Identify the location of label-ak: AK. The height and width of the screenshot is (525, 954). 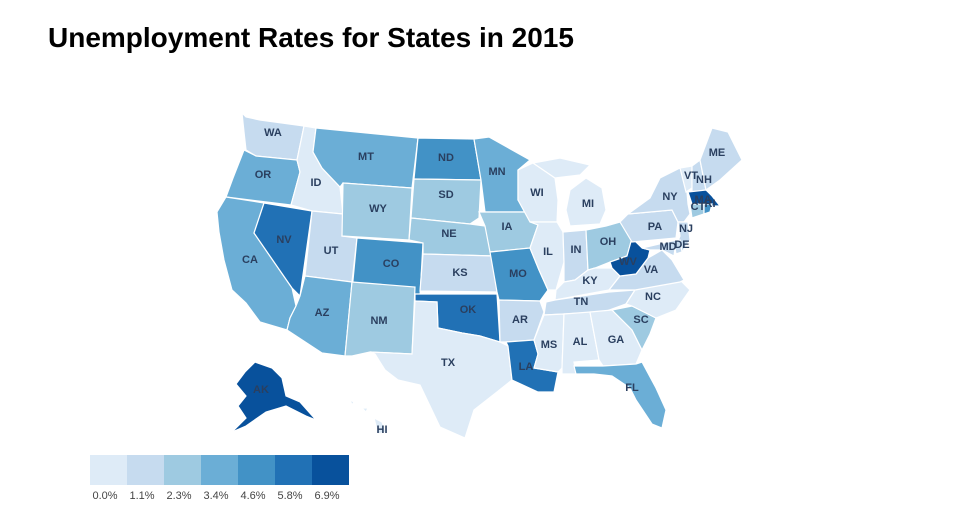
(261, 390).